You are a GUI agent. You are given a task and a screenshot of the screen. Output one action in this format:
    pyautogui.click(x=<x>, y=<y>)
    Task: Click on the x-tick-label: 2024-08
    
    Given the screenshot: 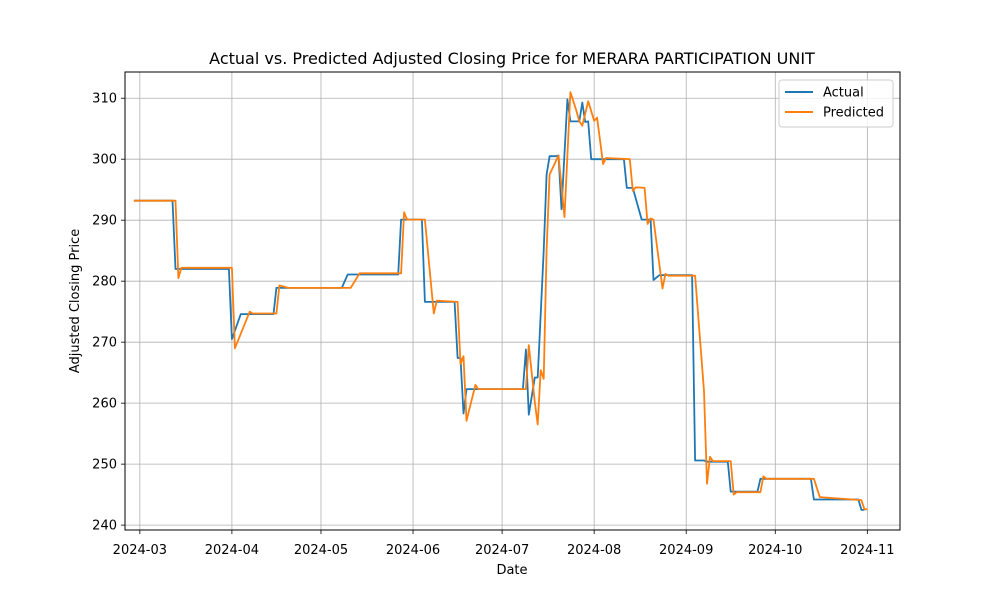 What is the action you would take?
    pyautogui.click(x=594, y=550)
    